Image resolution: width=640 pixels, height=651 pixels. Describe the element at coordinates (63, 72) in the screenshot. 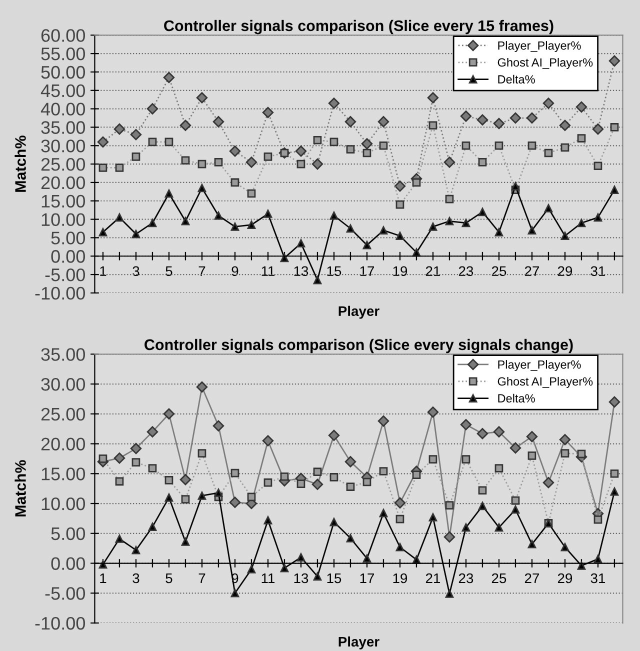

I see `y-tick-label: 50.00` at that location.